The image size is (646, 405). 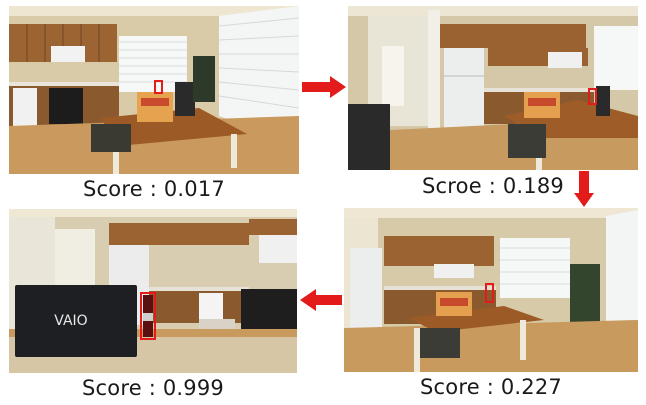 I want to click on arrow-right-icon, so click(x=324, y=87).